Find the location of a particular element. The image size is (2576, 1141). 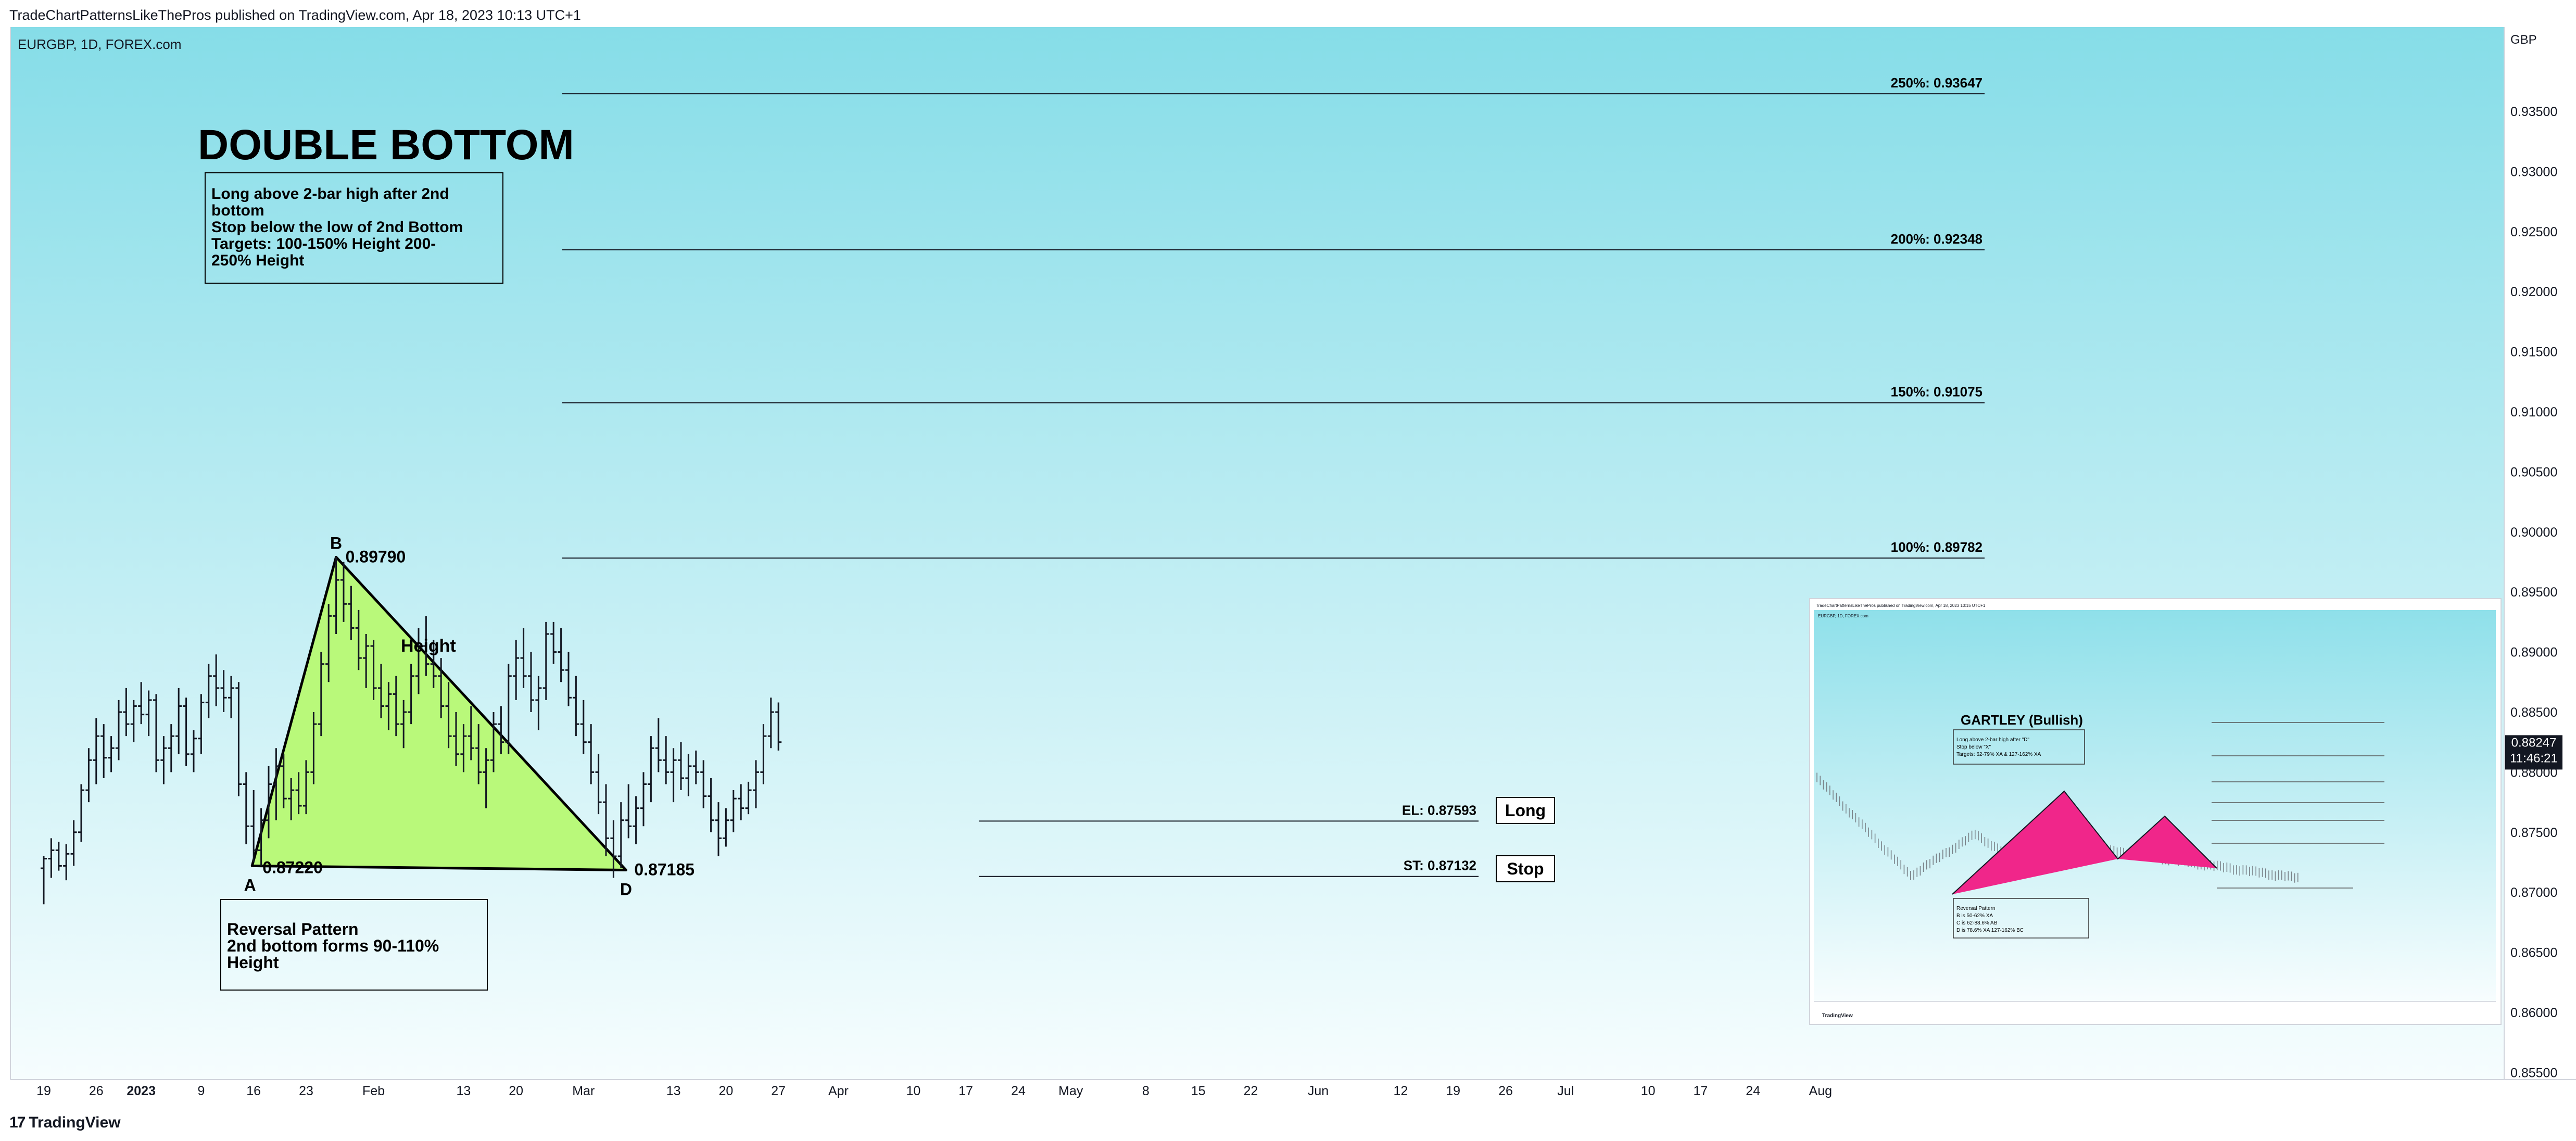

tradingview-mark-icon: 17 is located at coordinates (17, 1122).